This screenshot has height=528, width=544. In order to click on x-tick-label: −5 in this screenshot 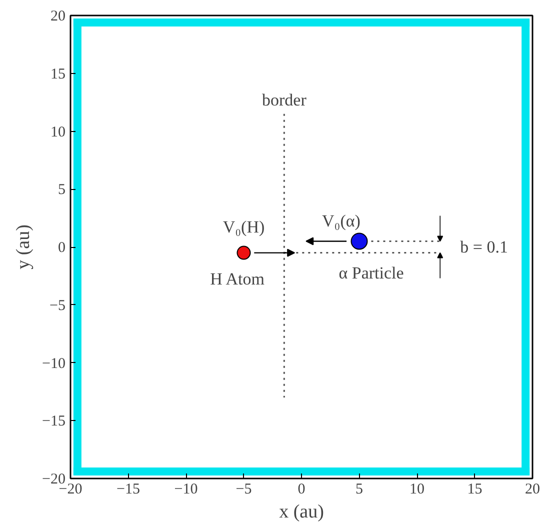, I will do `click(244, 490)`.